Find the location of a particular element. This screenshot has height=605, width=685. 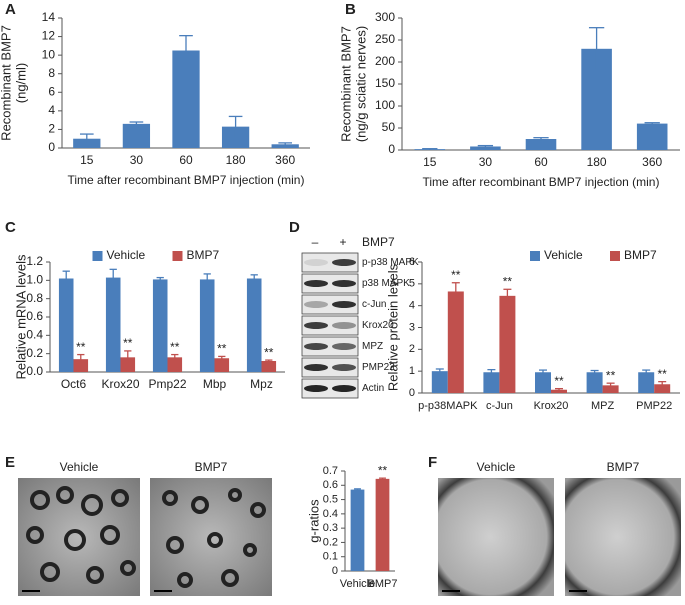

y-tick-label: 250 is located at coordinates (385, 39).